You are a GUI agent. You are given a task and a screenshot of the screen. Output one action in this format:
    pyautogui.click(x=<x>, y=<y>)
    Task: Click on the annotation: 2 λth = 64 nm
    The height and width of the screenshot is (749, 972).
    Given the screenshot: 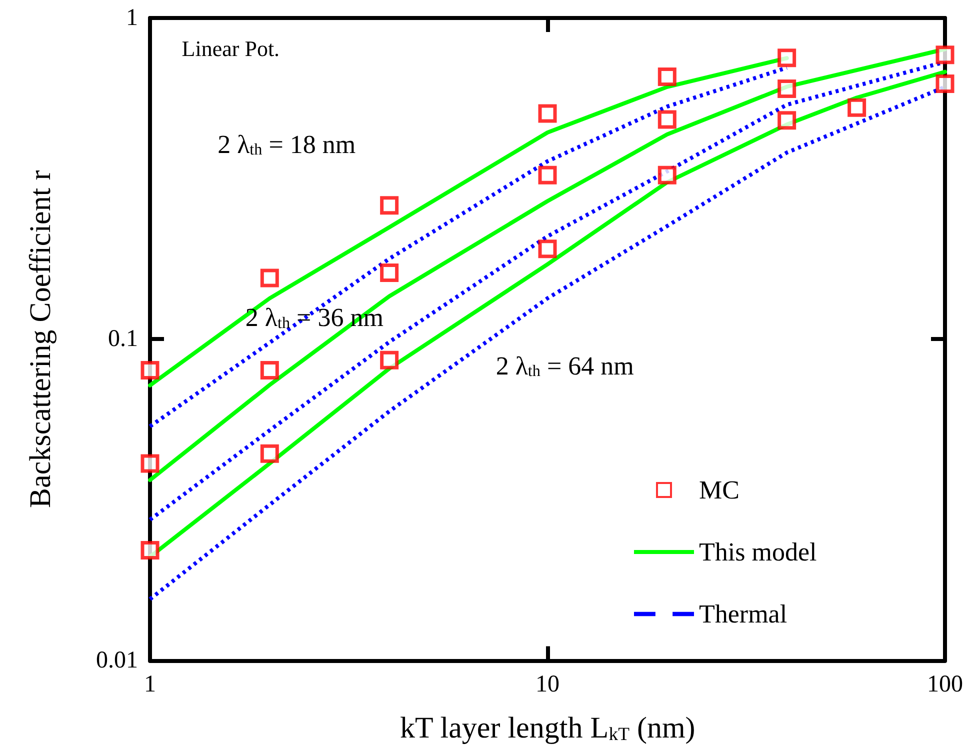 What is the action you would take?
    pyautogui.click(x=565, y=365)
    